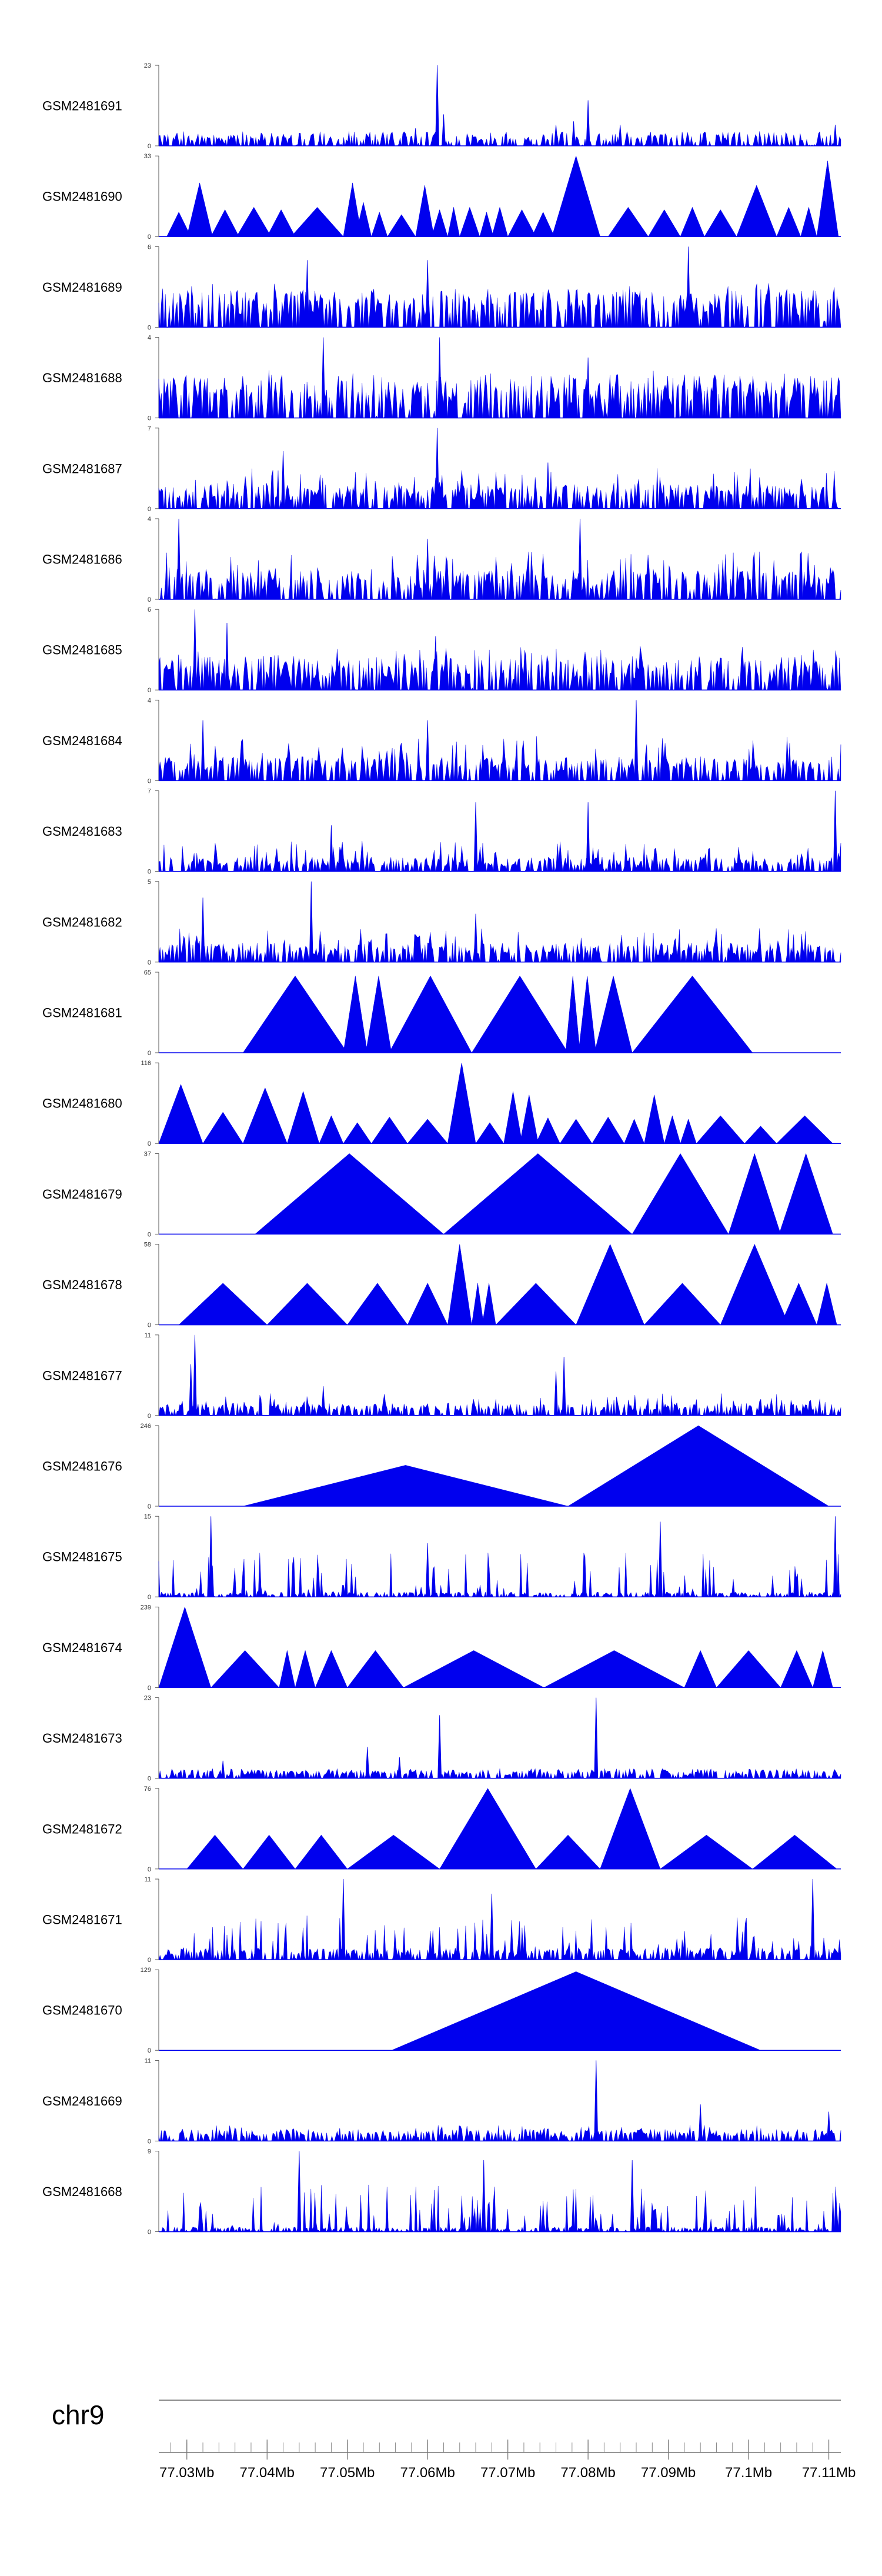  What do you see at coordinates (267, 2473) in the screenshot?
I see `x-tick-label: 77.04Mb` at bounding box center [267, 2473].